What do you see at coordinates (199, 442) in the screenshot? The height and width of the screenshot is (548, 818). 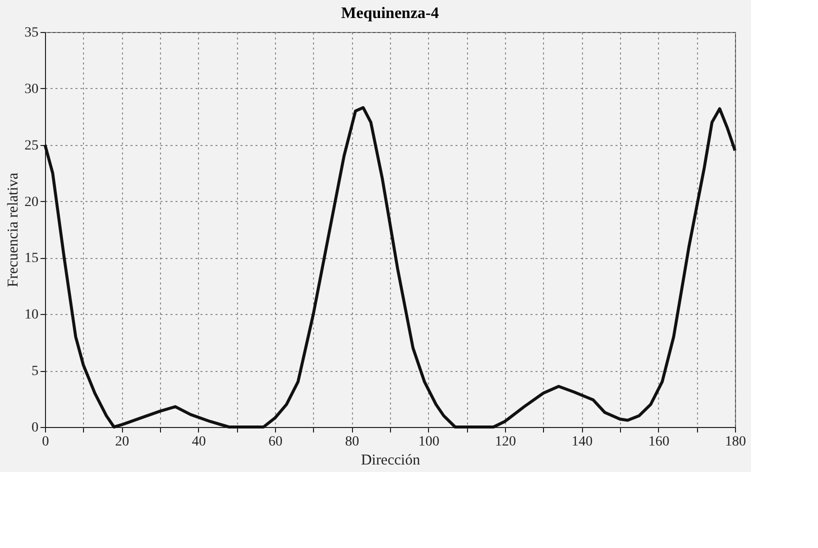 I see `x-tick-label: 40` at bounding box center [199, 442].